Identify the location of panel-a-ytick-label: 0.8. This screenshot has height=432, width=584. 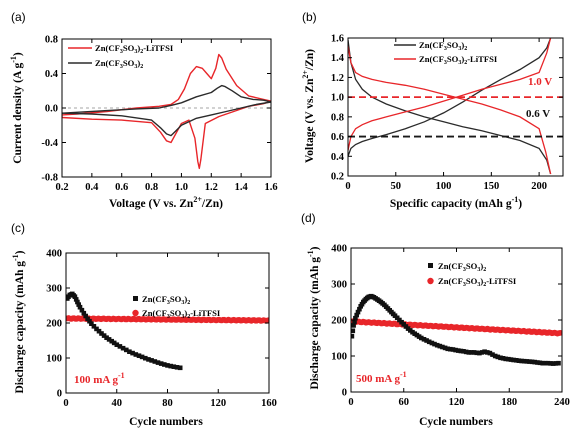
(51, 40).